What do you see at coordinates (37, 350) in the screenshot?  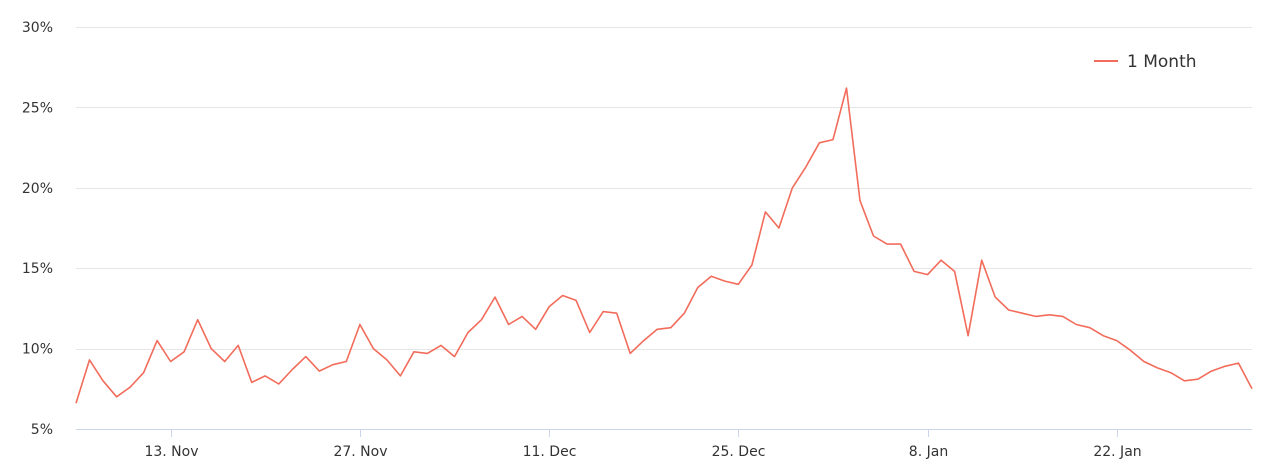 I see `y-tick-label: 10%` at bounding box center [37, 350].